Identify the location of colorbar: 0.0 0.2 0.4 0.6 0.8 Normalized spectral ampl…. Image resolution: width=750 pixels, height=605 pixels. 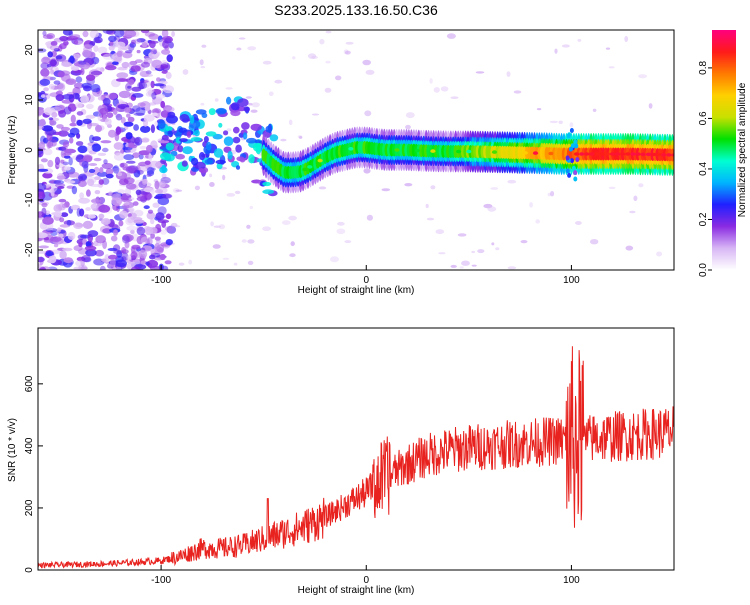
(723, 153).